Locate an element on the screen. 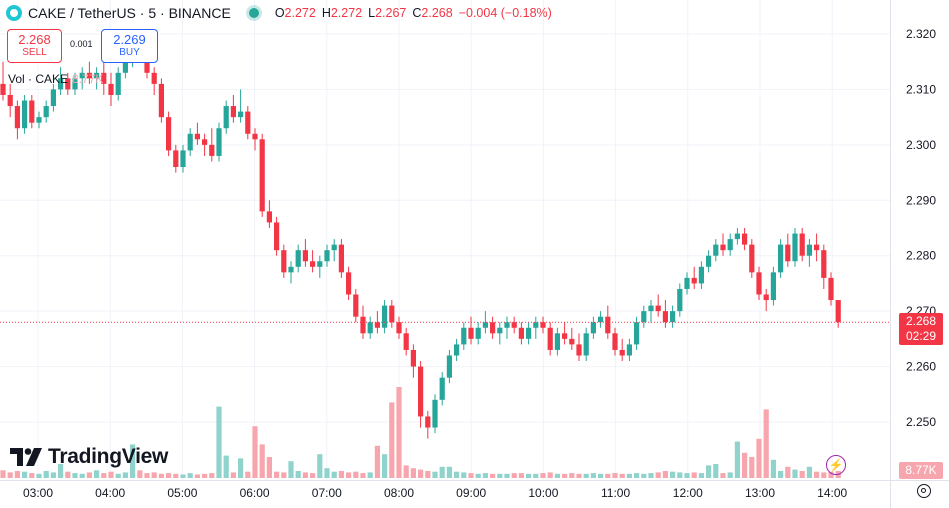 The width and height of the screenshot is (949, 508). tradingview-logo: TradingView is located at coordinates (89, 457).